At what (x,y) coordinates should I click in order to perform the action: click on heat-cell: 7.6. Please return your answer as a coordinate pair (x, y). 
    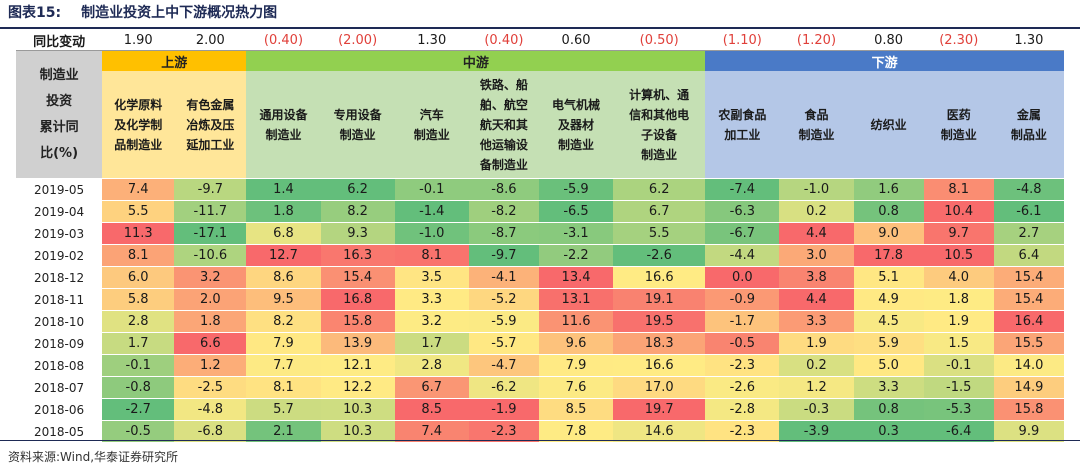
    Looking at the image, I should click on (576, 387).